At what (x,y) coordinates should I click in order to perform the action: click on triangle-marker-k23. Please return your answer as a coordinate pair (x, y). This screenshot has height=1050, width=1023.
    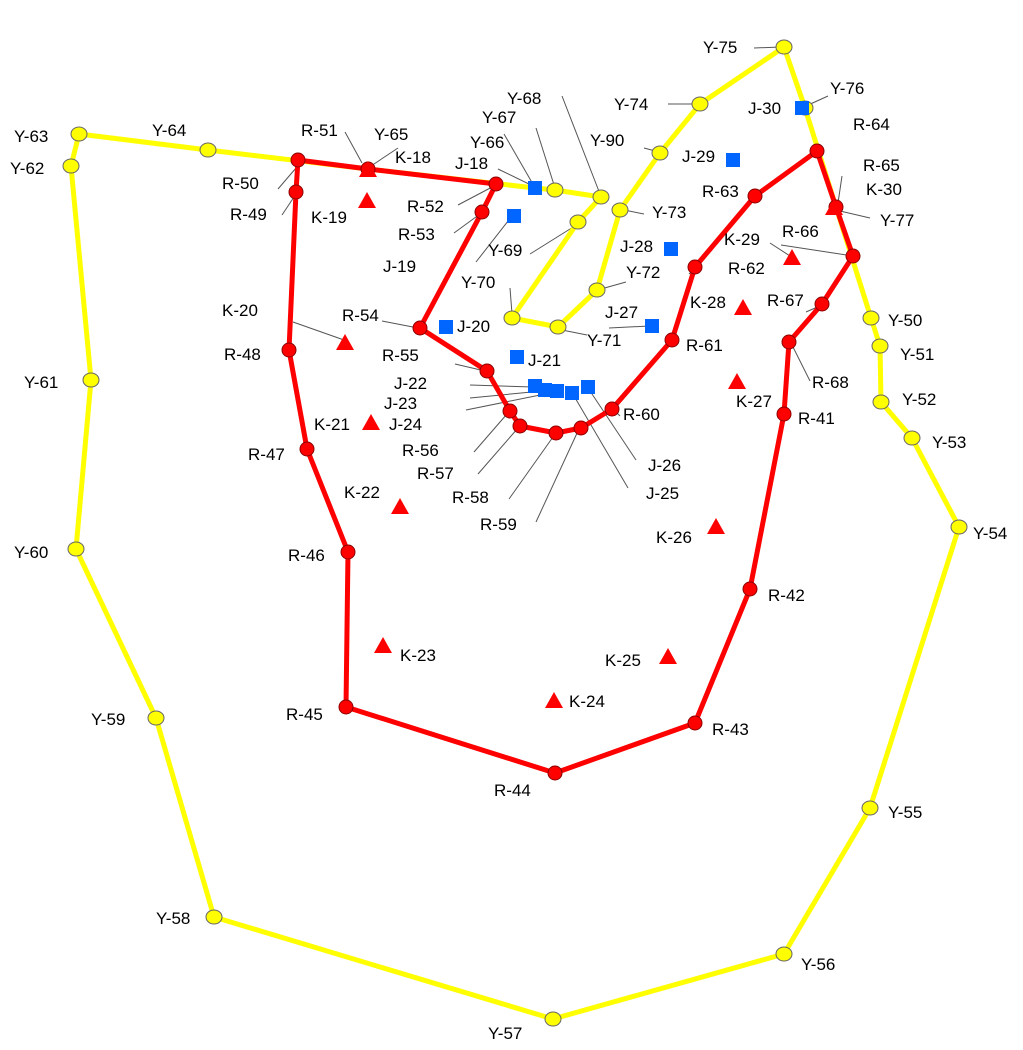
    Looking at the image, I should click on (383, 645).